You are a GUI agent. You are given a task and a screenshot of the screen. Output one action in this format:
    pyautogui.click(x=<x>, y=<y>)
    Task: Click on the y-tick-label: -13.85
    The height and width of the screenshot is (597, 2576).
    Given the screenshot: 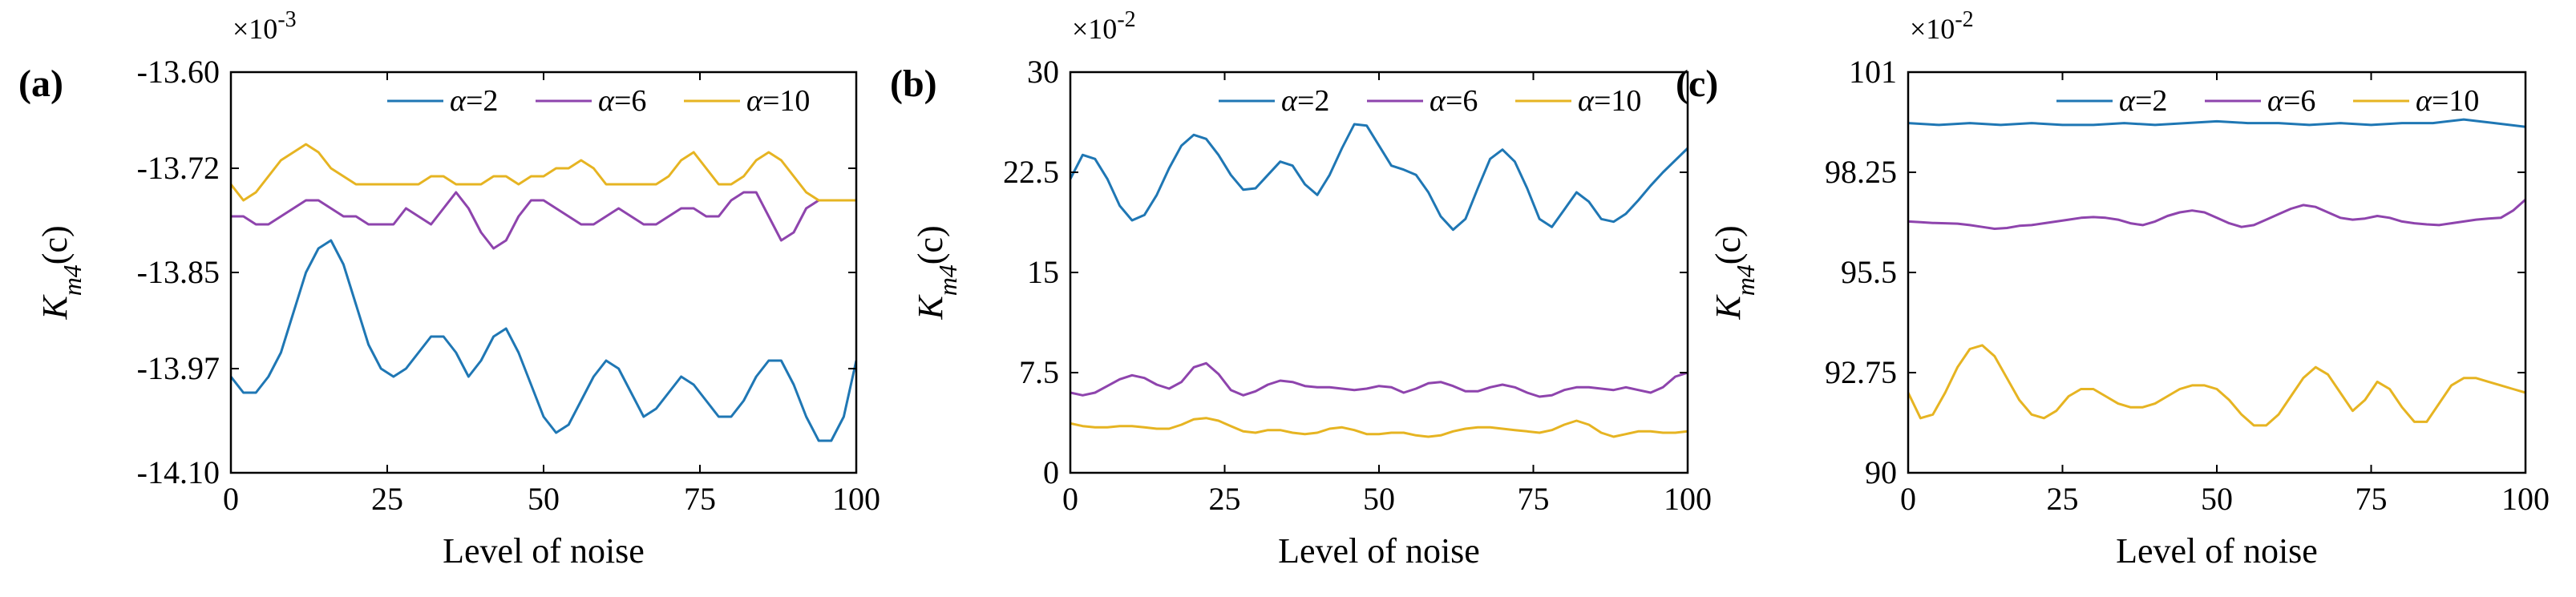 What is the action you would take?
    pyautogui.click(x=178, y=272)
    